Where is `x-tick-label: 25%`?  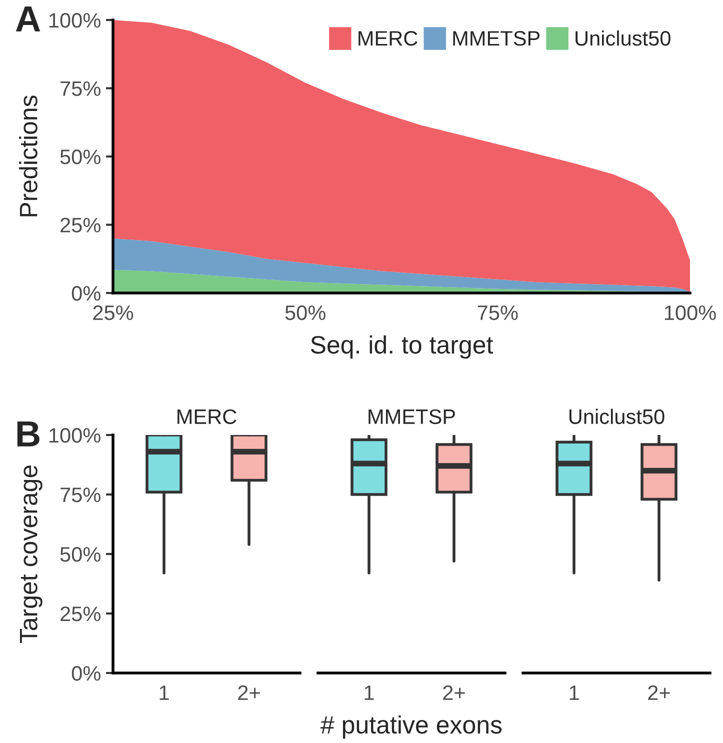 x-tick-label: 25% is located at coordinates (113, 312).